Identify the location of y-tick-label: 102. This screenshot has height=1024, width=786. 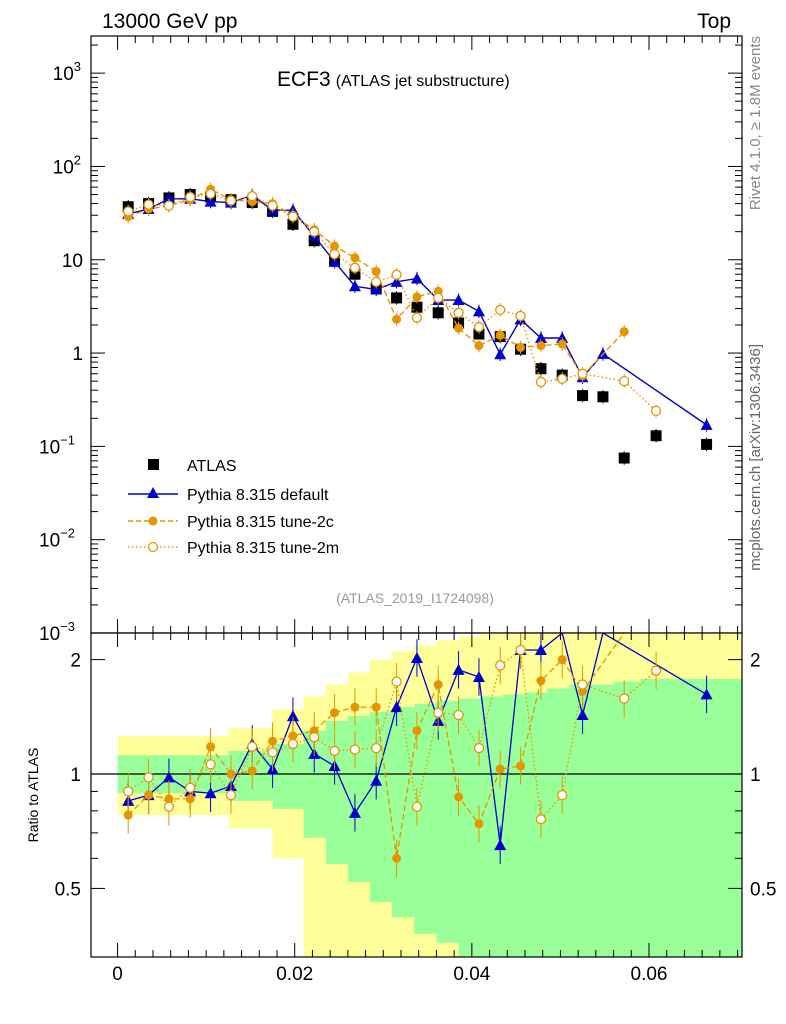
(67, 165).